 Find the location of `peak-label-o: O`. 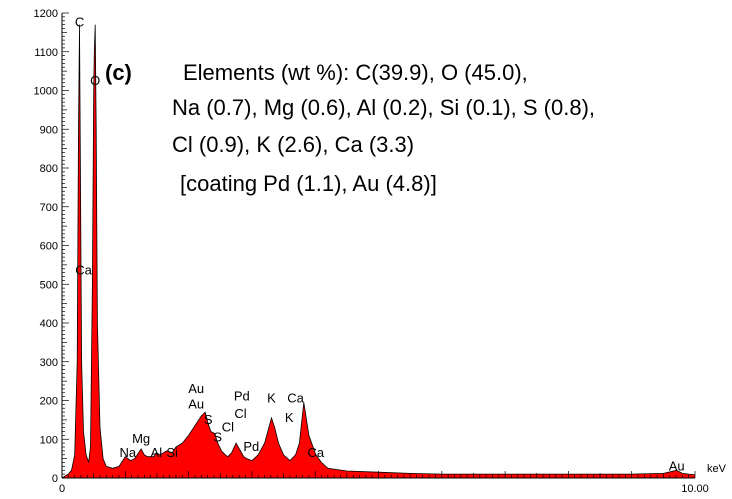

peak-label-o: O is located at coordinates (95, 80).